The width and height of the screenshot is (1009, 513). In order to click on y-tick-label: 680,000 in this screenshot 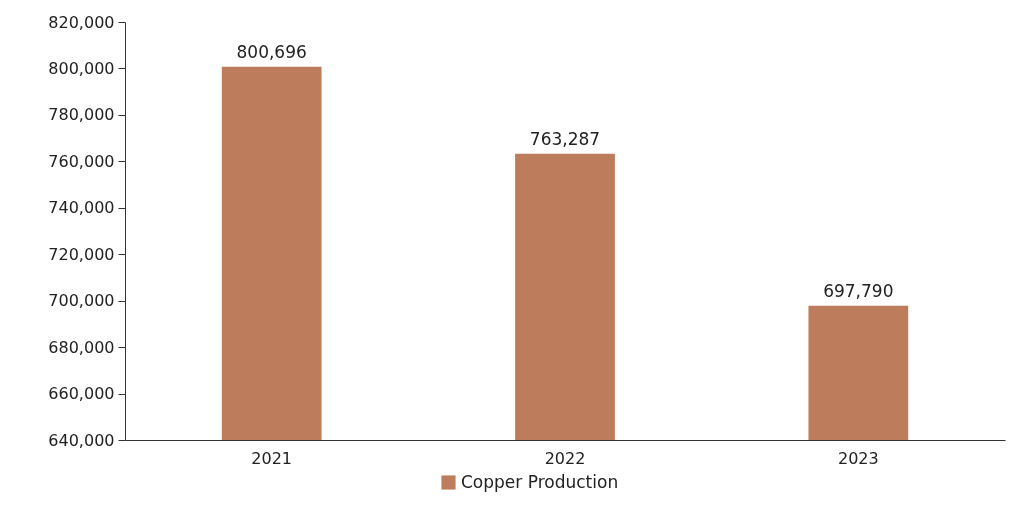, I will do `click(81, 347)`.